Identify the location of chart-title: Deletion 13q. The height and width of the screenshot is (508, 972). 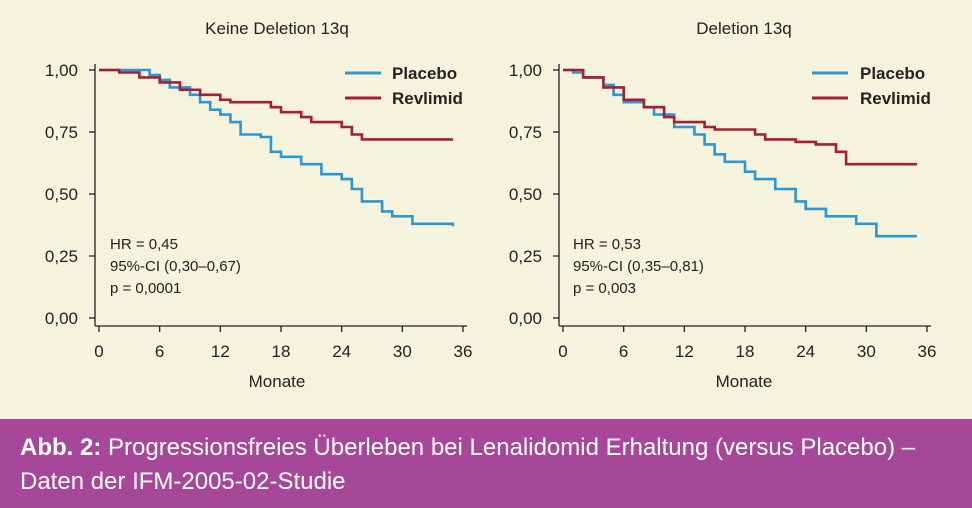
(743, 28).